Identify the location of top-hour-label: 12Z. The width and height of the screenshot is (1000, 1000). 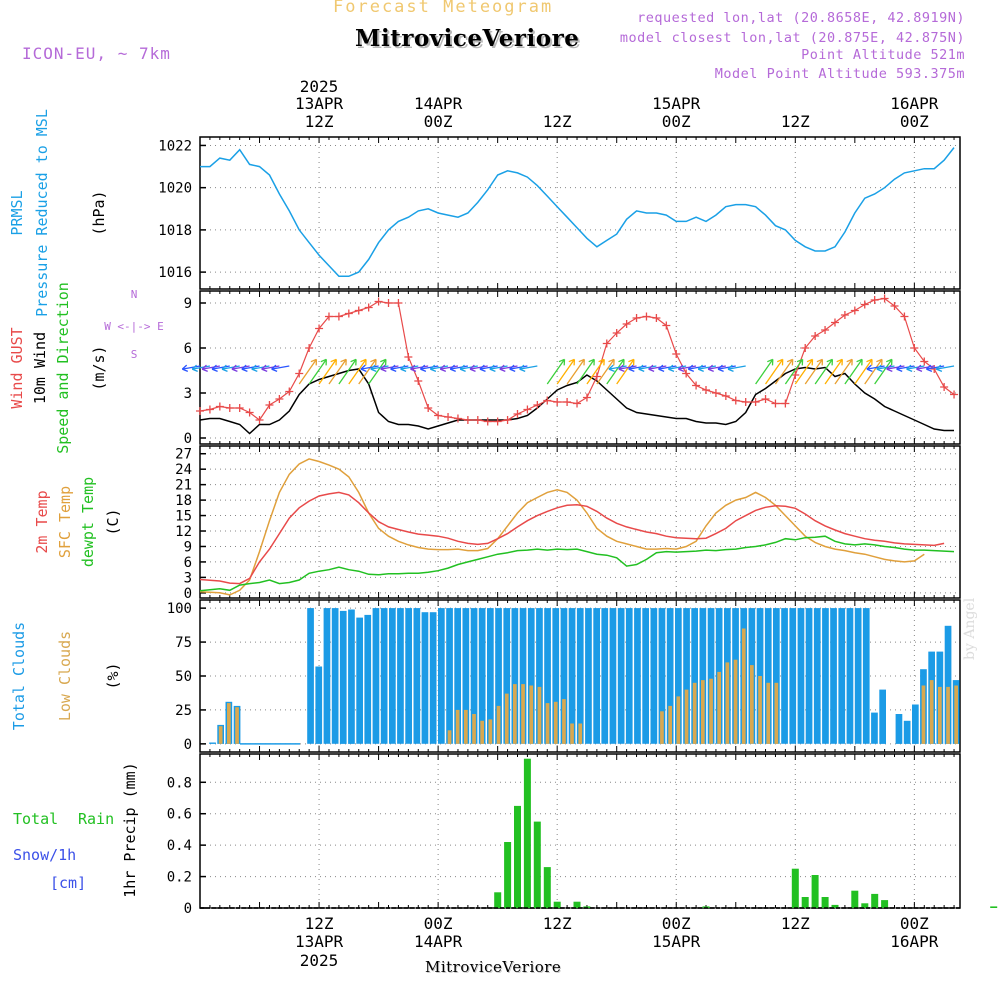
(795, 121).